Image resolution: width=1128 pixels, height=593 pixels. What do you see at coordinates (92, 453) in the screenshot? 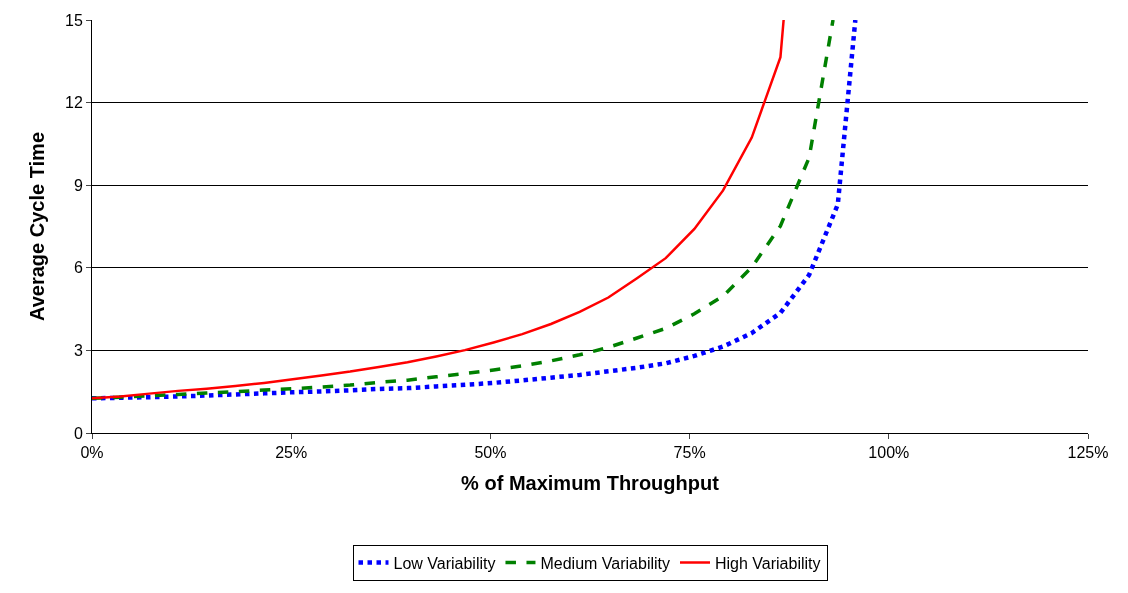
I see `x-tick-label: 0%` at bounding box center [92, 453].